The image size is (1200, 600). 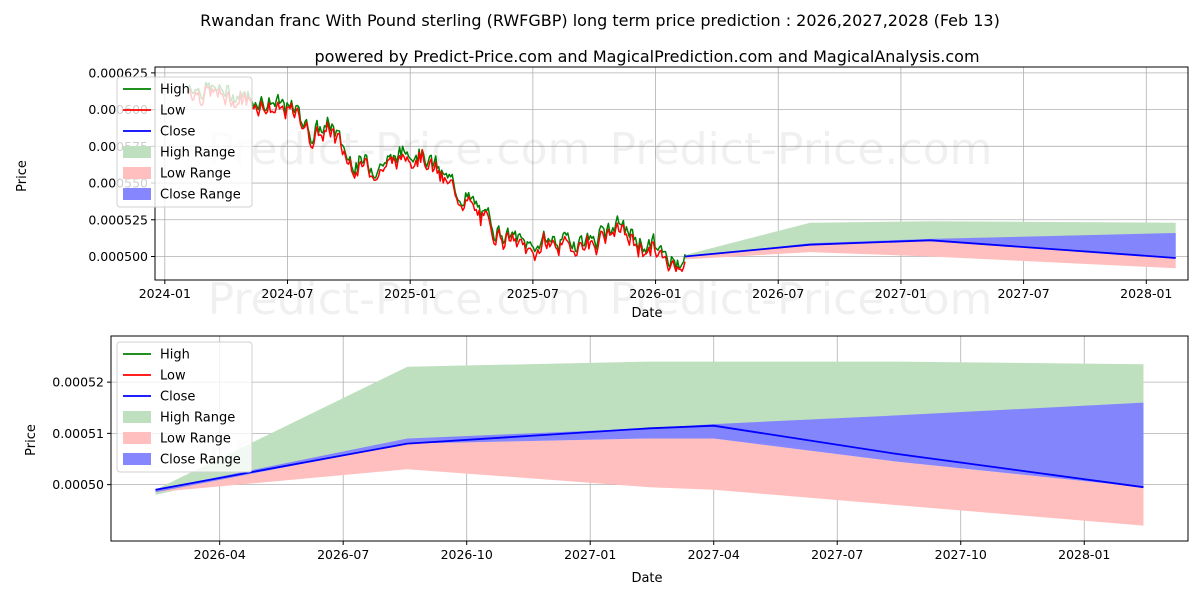 What do you see at coordinates (1084, 554) in the screenshot?
I see `bottom-x-tick-label: 2028-01` at bounding box center [1084, 554].